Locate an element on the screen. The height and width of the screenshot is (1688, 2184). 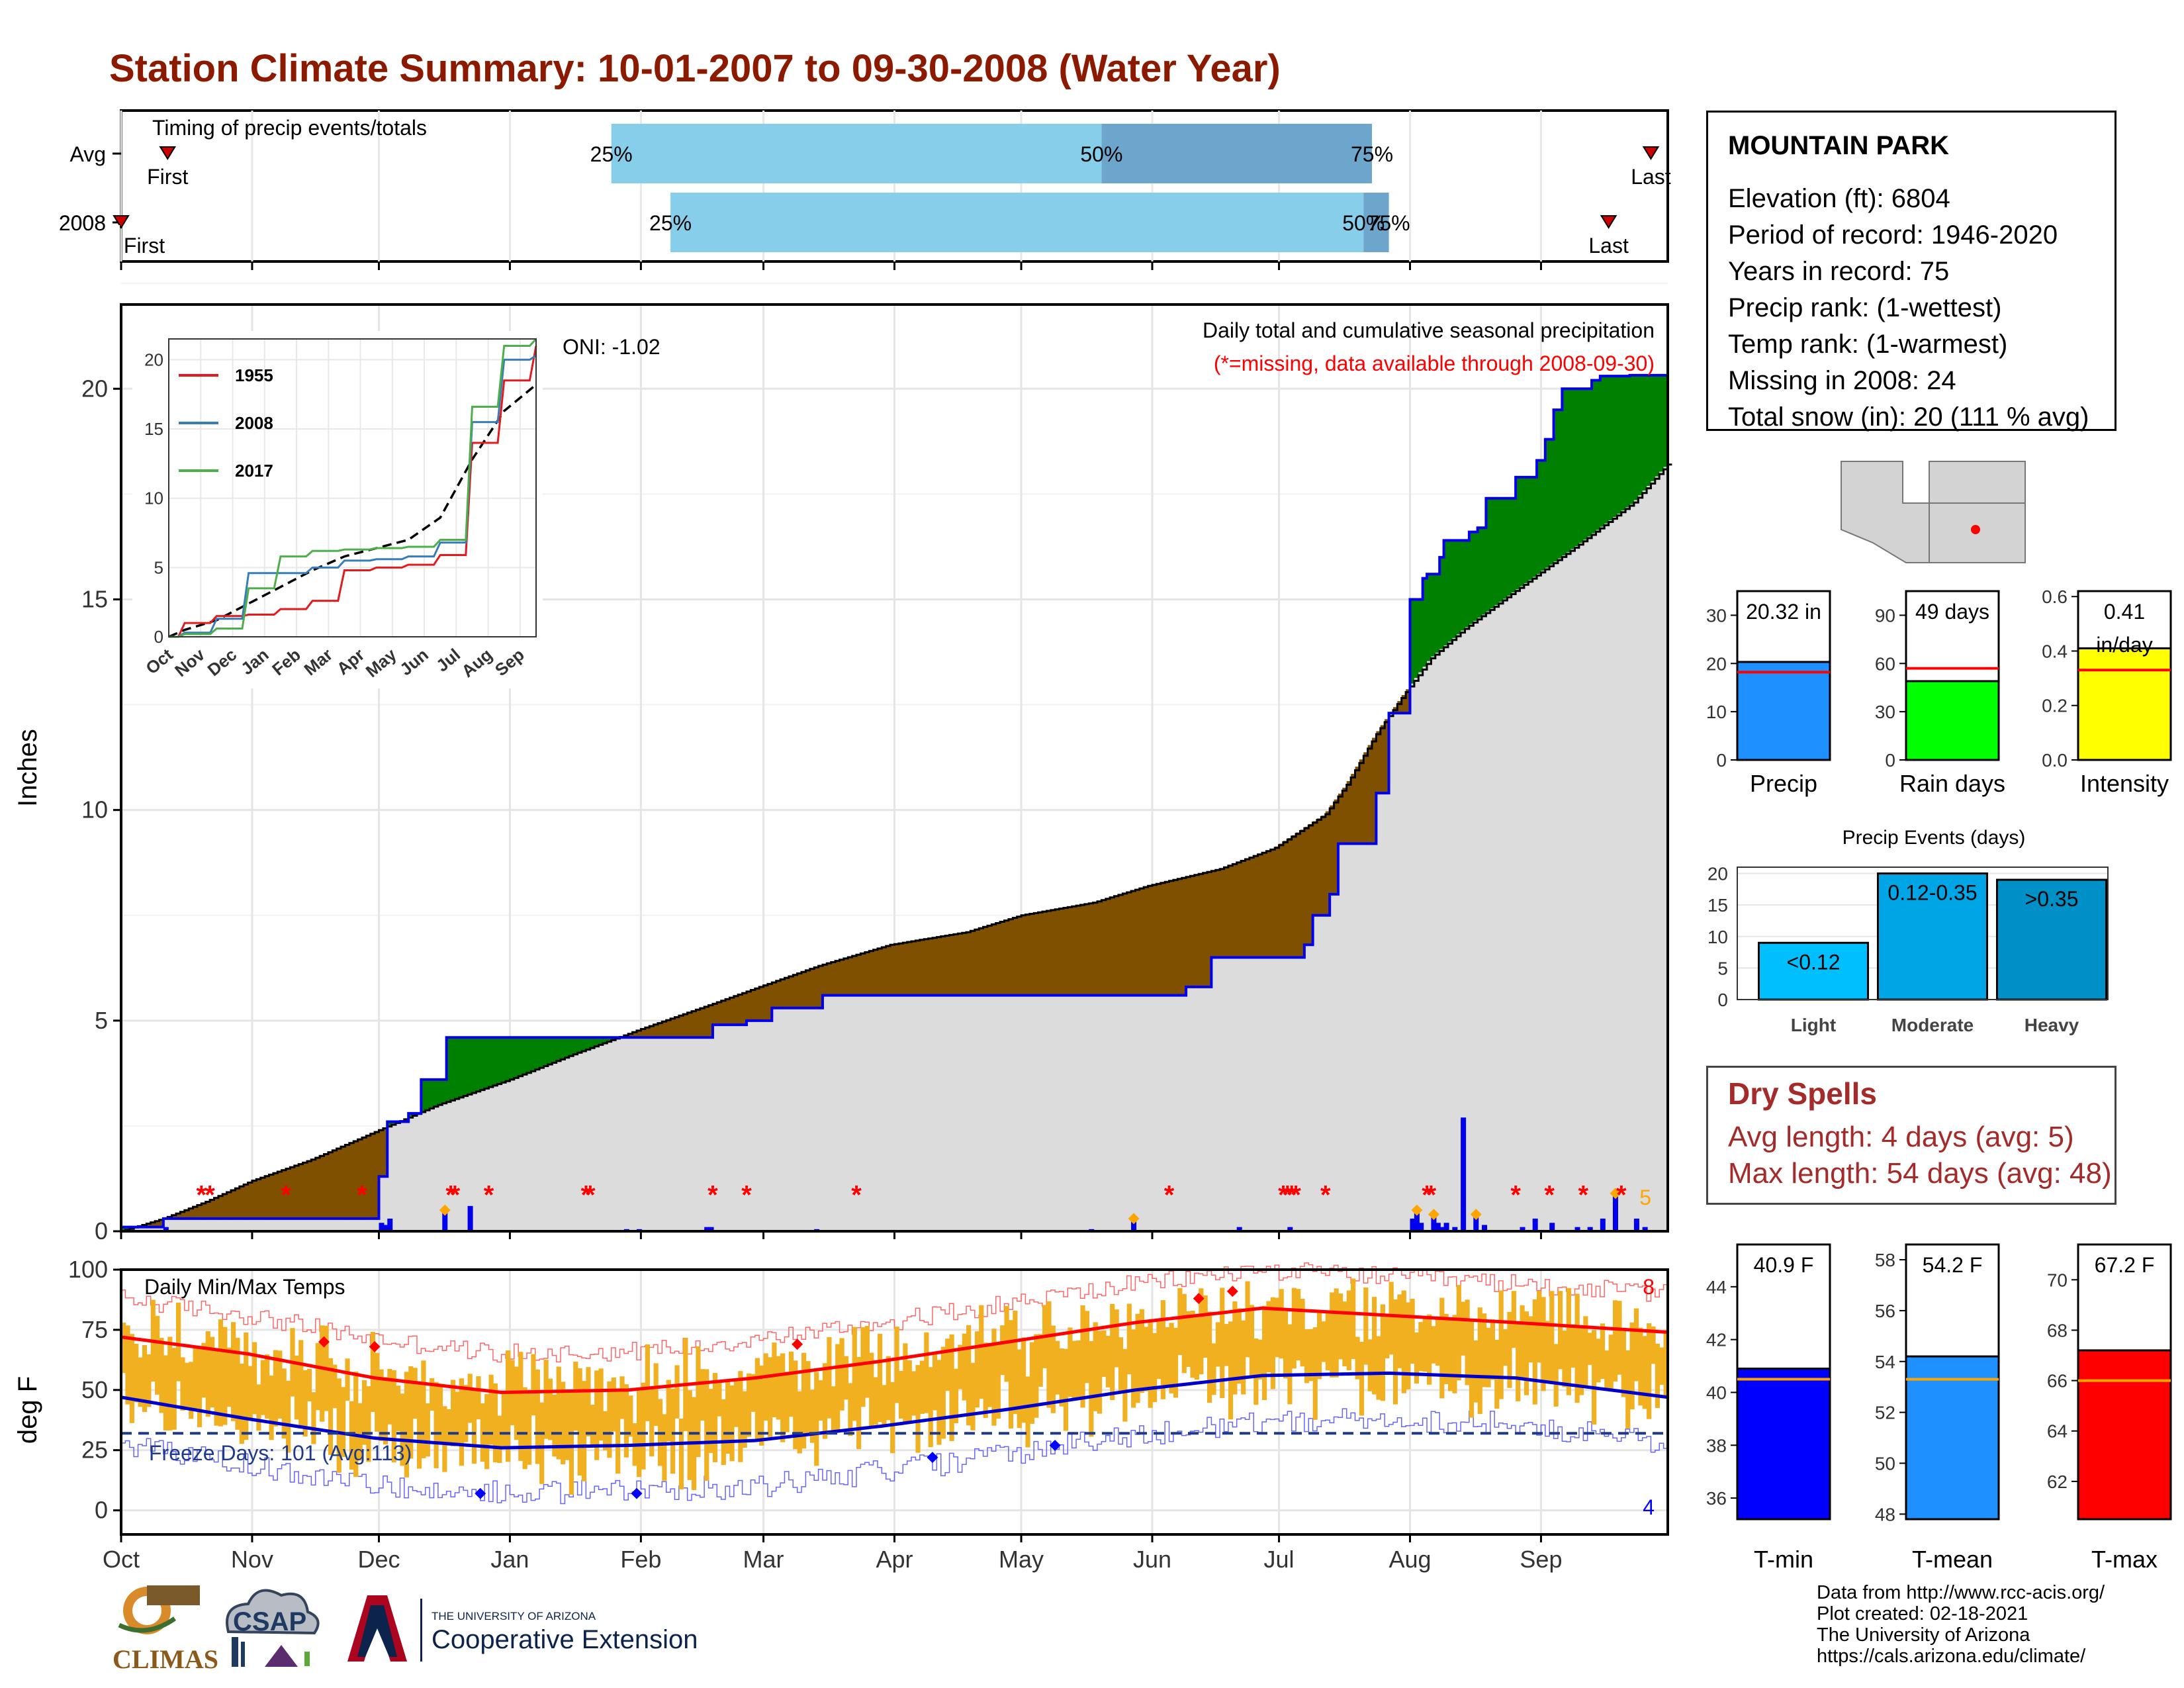
precip-daily-bar is located at coordinates (707, 1229).